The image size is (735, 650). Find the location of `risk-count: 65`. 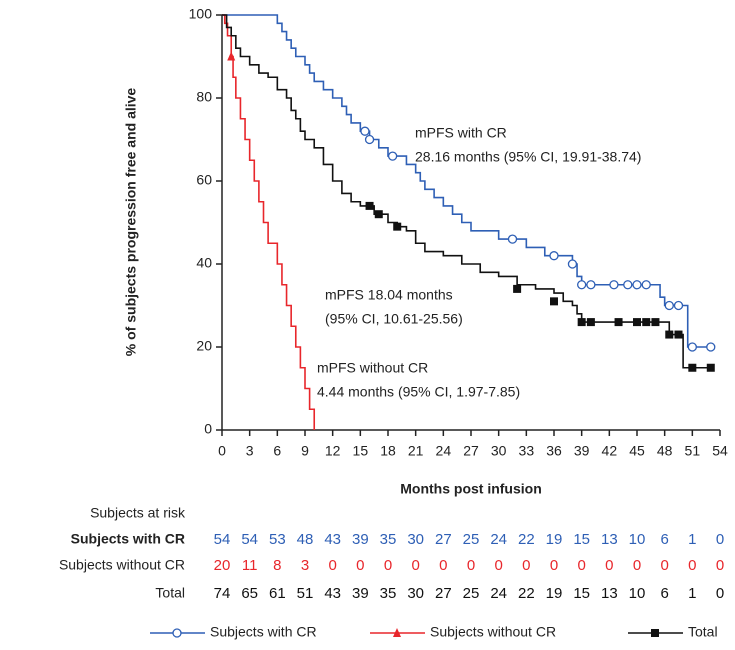

risk-count: 65 is located at coordinates (249, 593).